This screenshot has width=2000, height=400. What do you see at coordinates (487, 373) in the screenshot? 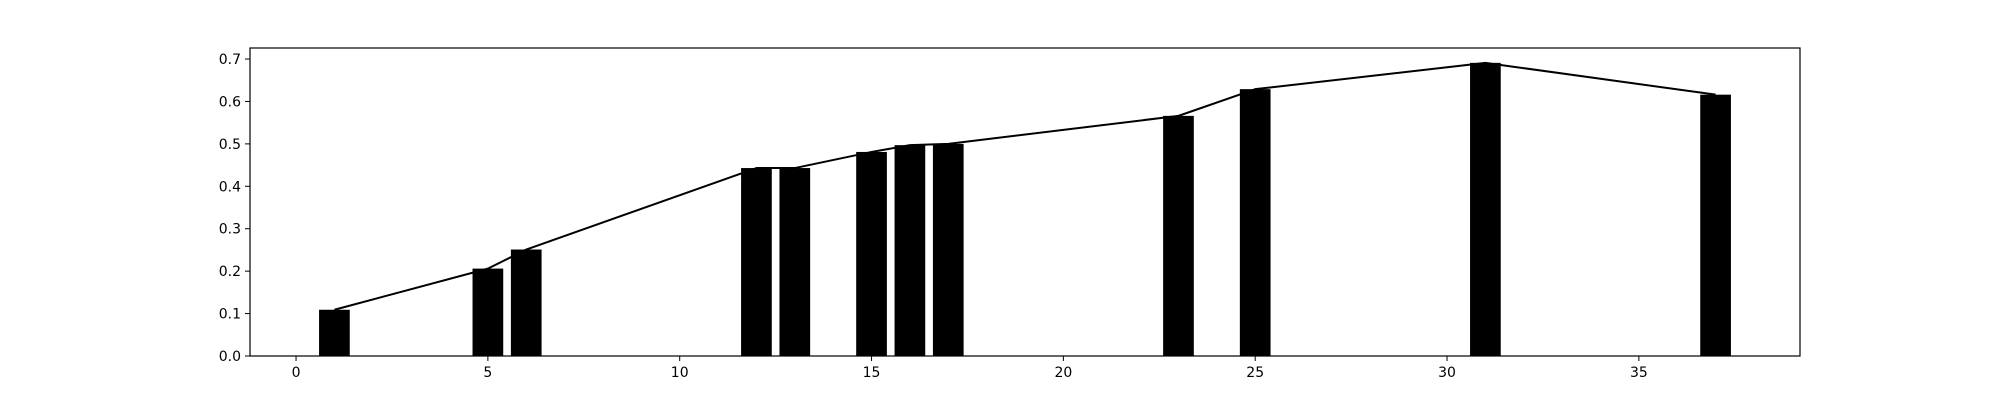
I see `x-tick-label-1: 5` at bounding box center [487, 373].